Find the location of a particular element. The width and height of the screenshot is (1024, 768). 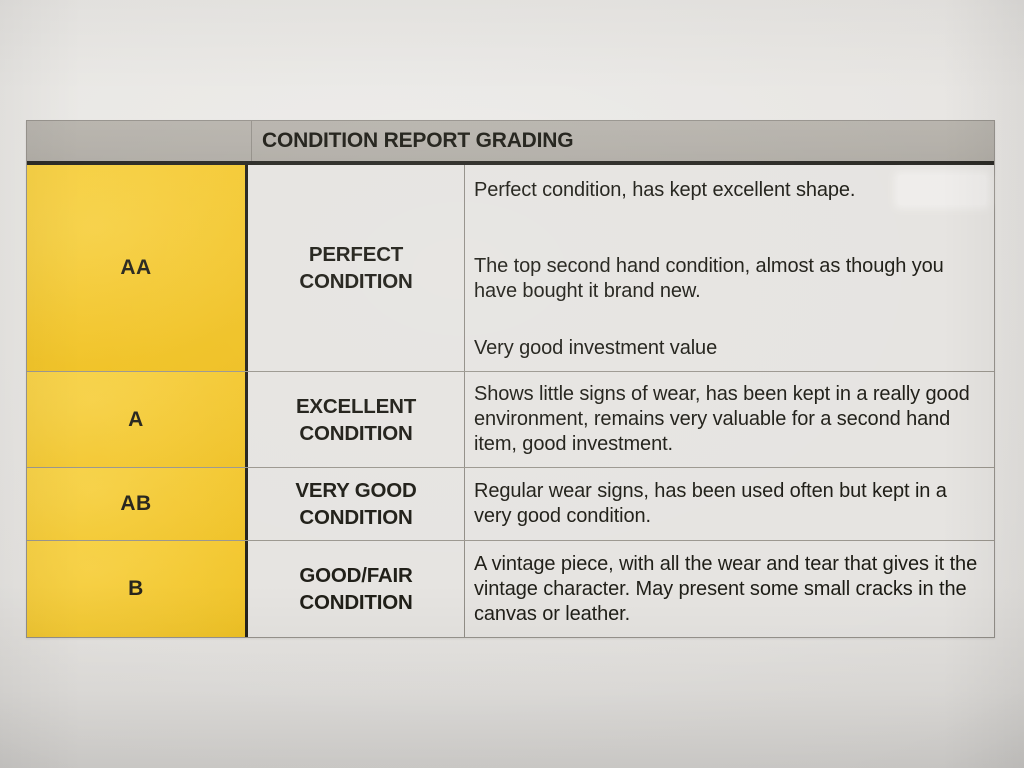

grade-code: AB is located at coordinates (136, 503).